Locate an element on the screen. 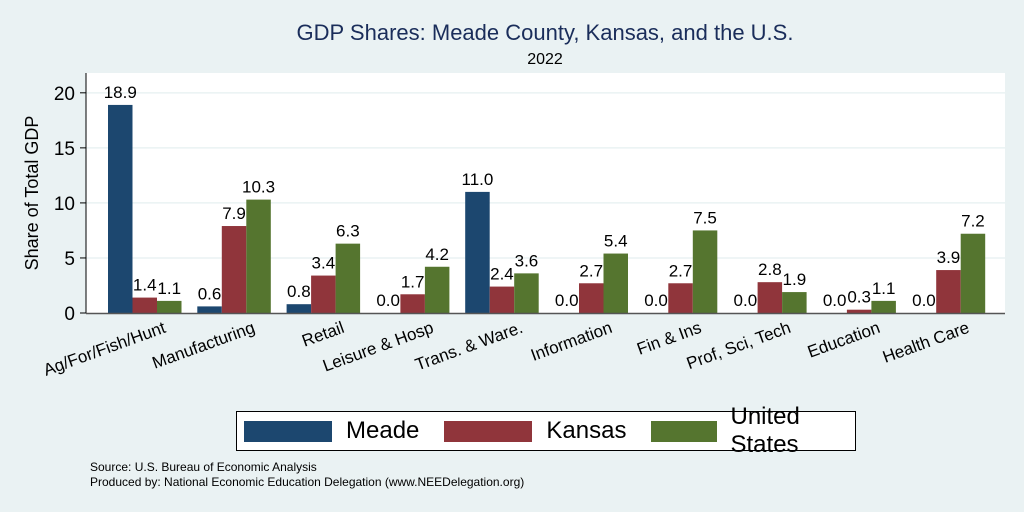 The width and height of the screenshot is (1024, 512). x-tick-label: Manufacturing is located at coordinates (204, 345).